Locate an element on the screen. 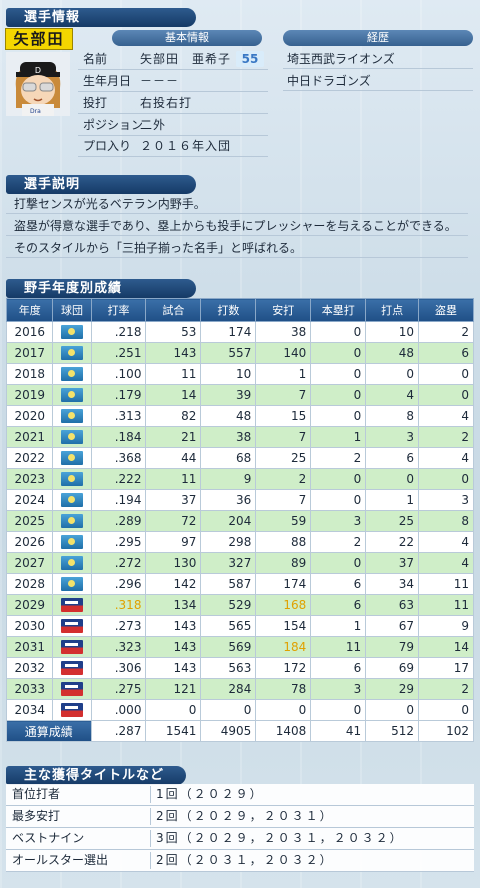 The width and height of the screenshot is (480, 888). cell-rbi: 8 is located at coordinates (392, 416).